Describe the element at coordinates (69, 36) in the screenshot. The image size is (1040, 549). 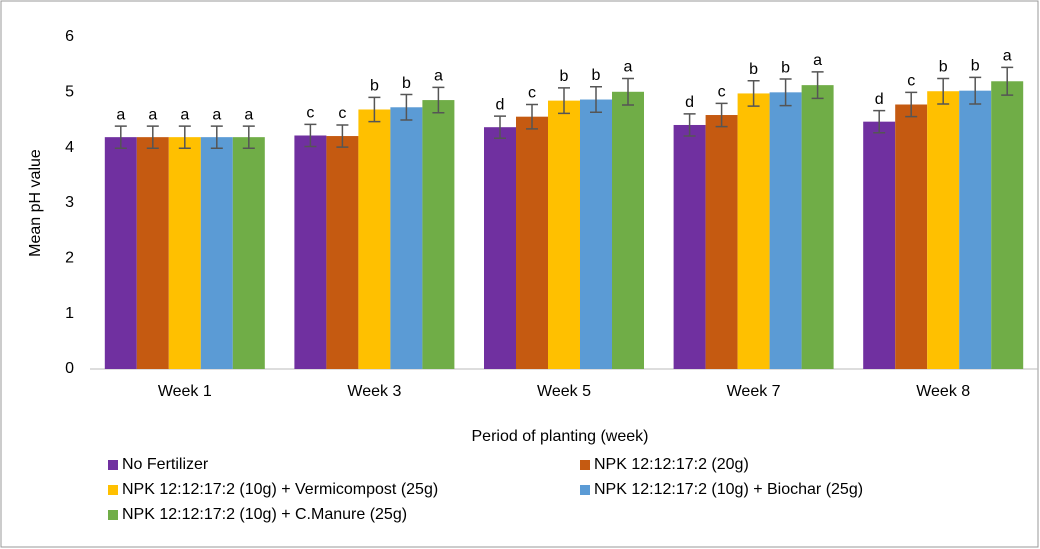
I see `y-tick-label: 6` at that location.